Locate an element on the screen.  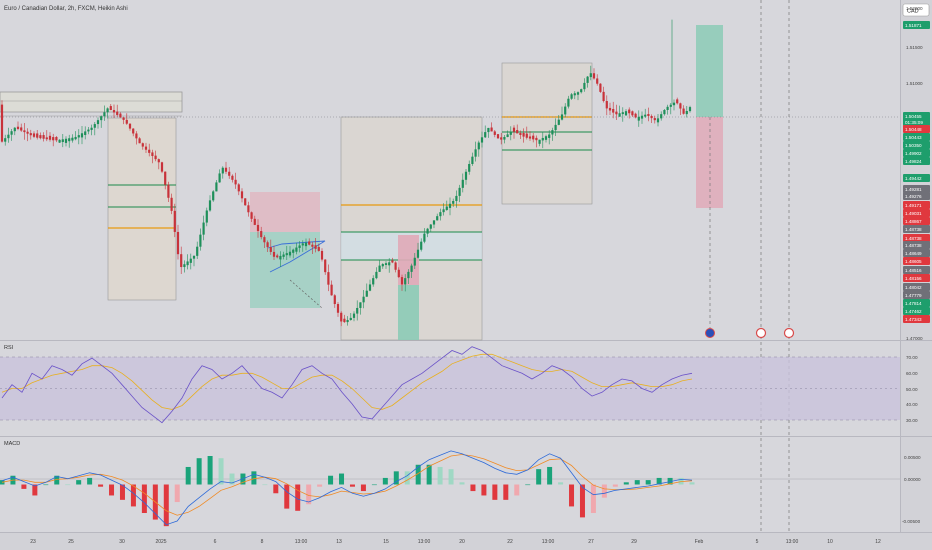
rsi-tick-50: 50.00 is located at coordinates (912, 389).